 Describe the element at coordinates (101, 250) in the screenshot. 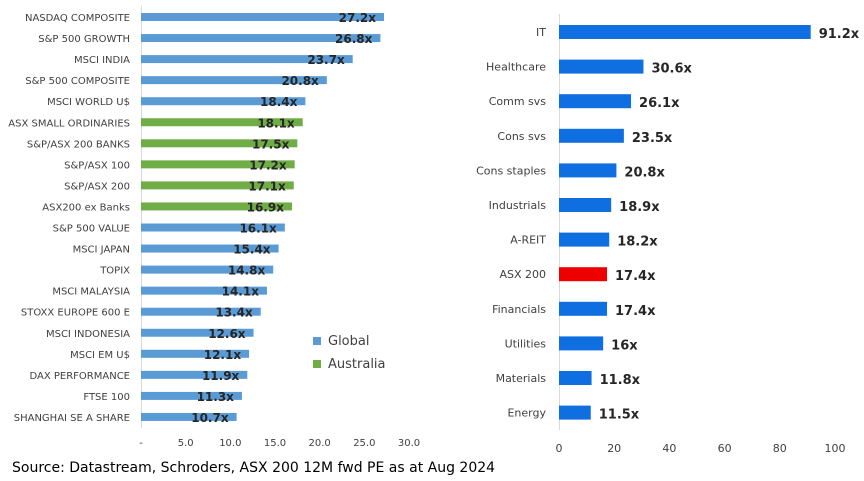

I see `category-label: MSCI JAPAN` at that location.